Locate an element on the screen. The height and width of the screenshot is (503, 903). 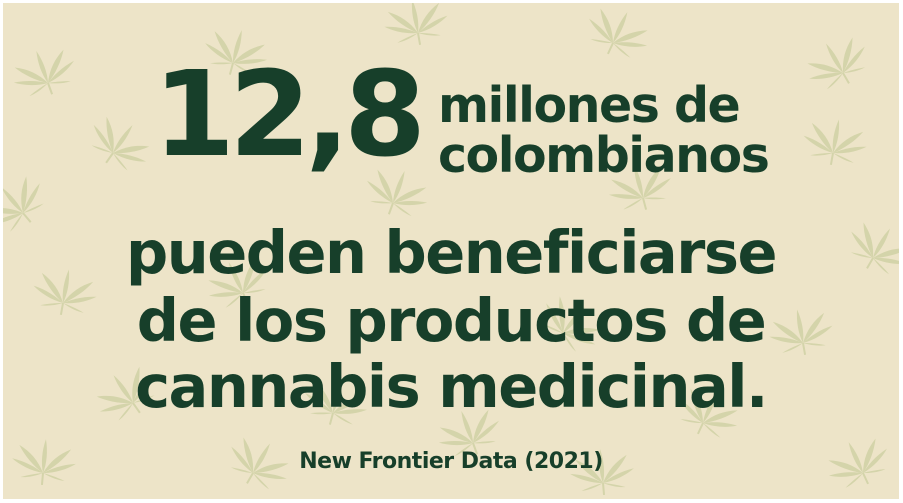
statement-line-3: cannabis medicinal. is located at coordinates (451, 386).